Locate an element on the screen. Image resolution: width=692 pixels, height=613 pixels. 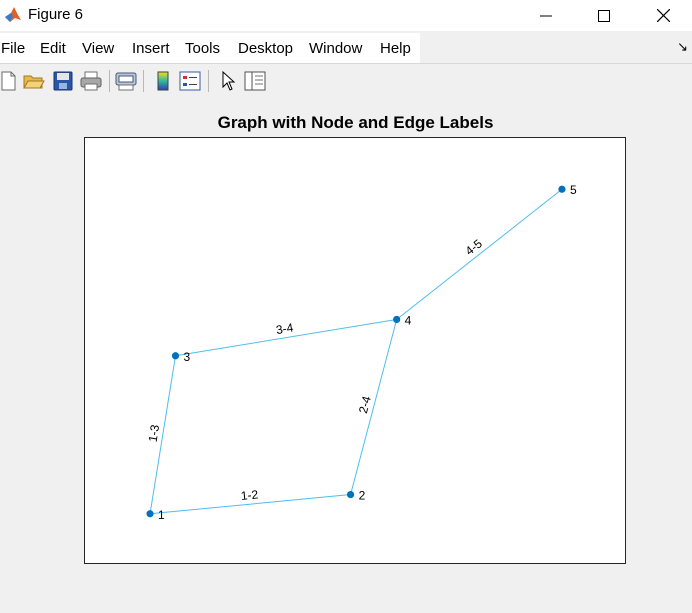
colorbar-button is located at coordinates (163, 81).